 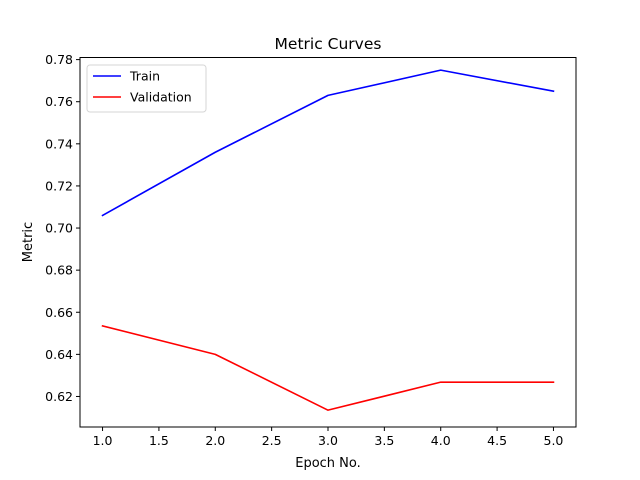 I want to click on x-tick-label: 1.5, so click(x=159, y=440).